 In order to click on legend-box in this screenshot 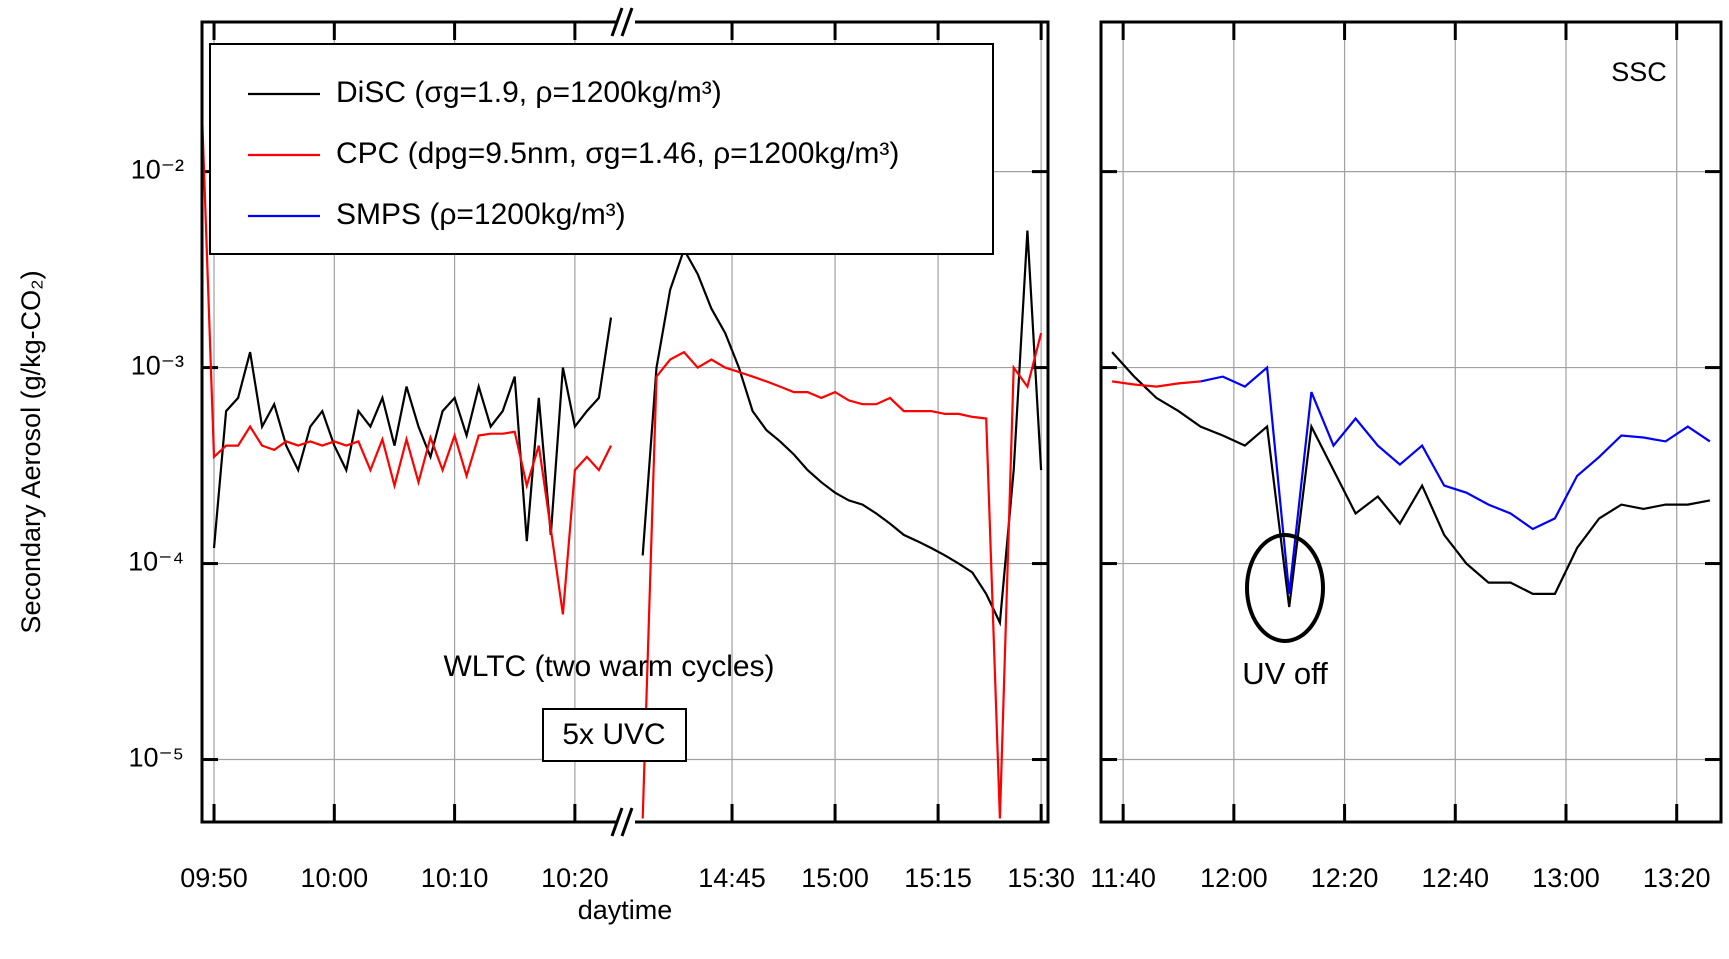, I will do `click(601, 149)`.